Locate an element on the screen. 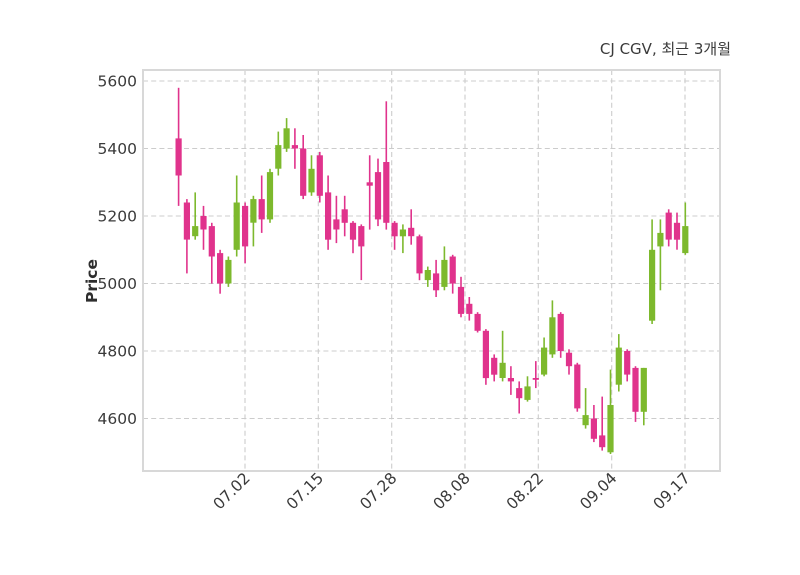 This screenshot has width=800, height=575. y-tick-label: 5400 is located at coordinates (117, 149).